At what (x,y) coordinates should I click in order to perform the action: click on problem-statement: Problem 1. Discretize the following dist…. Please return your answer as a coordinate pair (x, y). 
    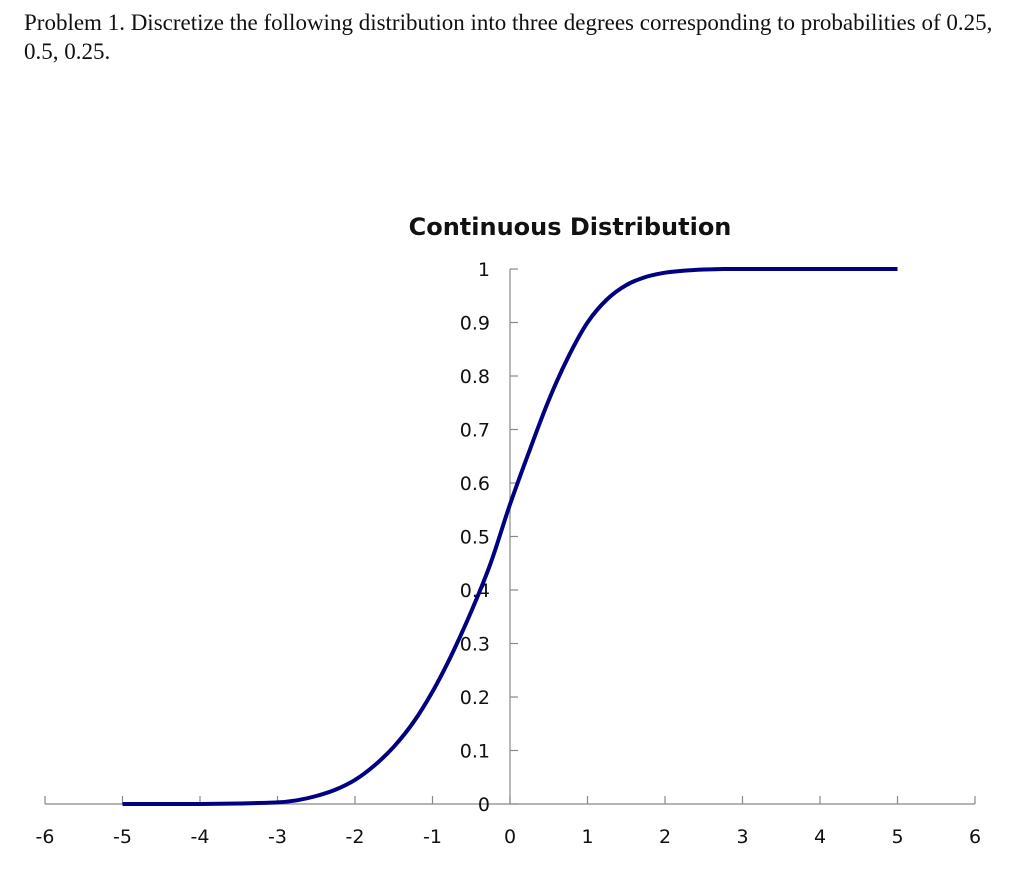
    Looking at the image, I should click on (508, 37).